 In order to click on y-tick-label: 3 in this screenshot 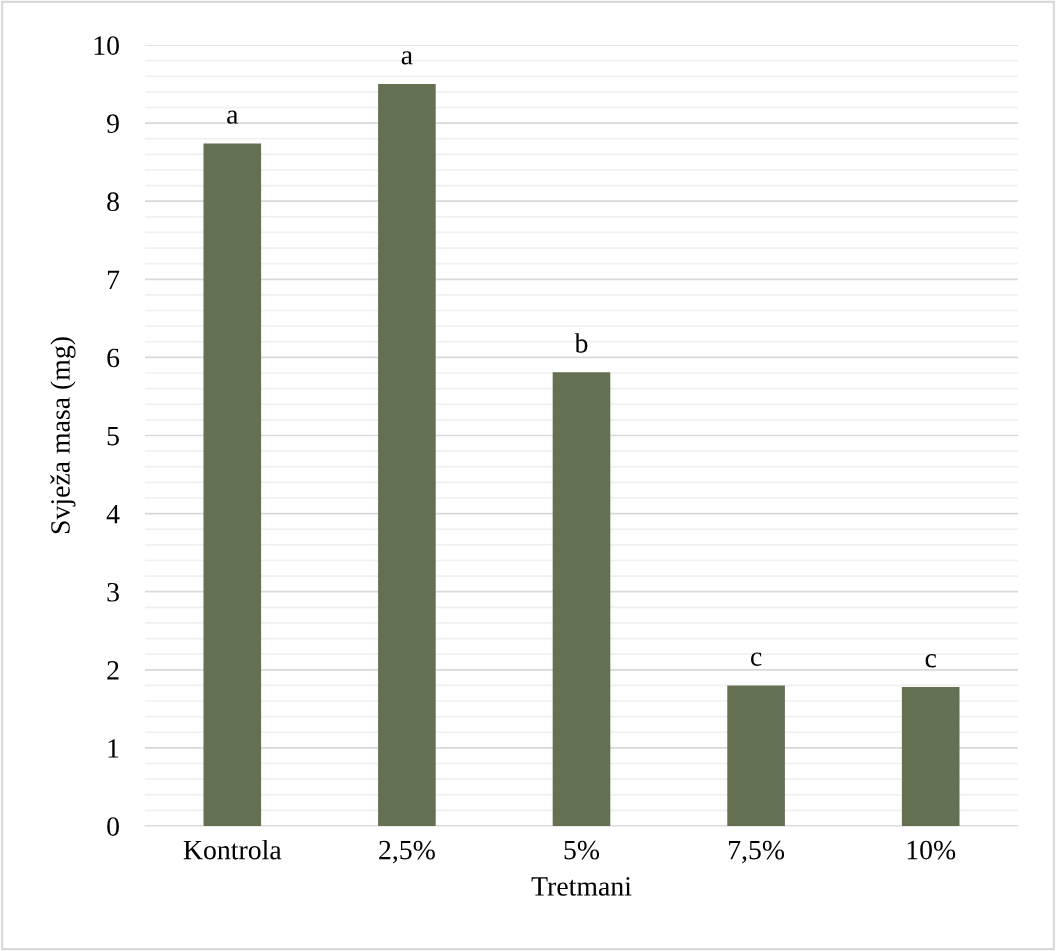, I will do `click(113, 592)`.